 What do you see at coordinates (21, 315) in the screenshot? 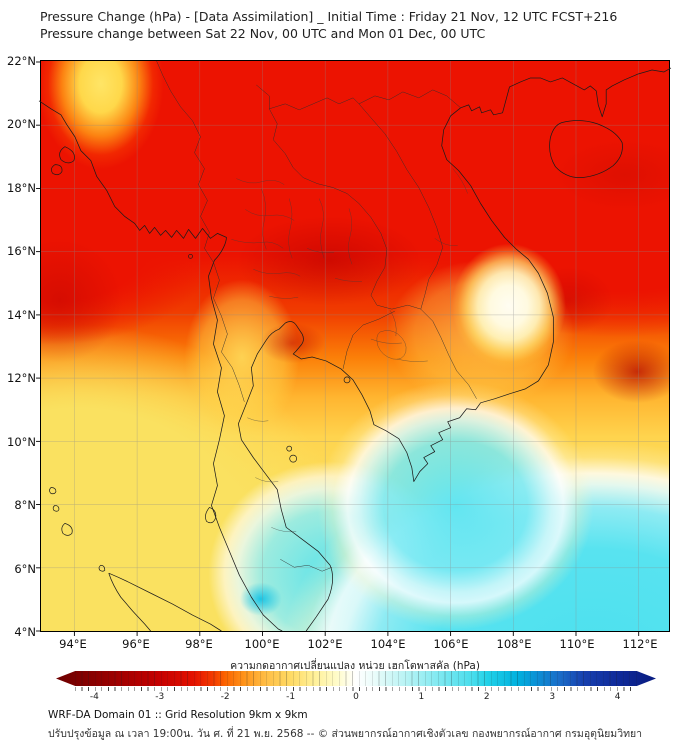
I see `lat-tick-label: 14°N` at bounding box center [21, 315].